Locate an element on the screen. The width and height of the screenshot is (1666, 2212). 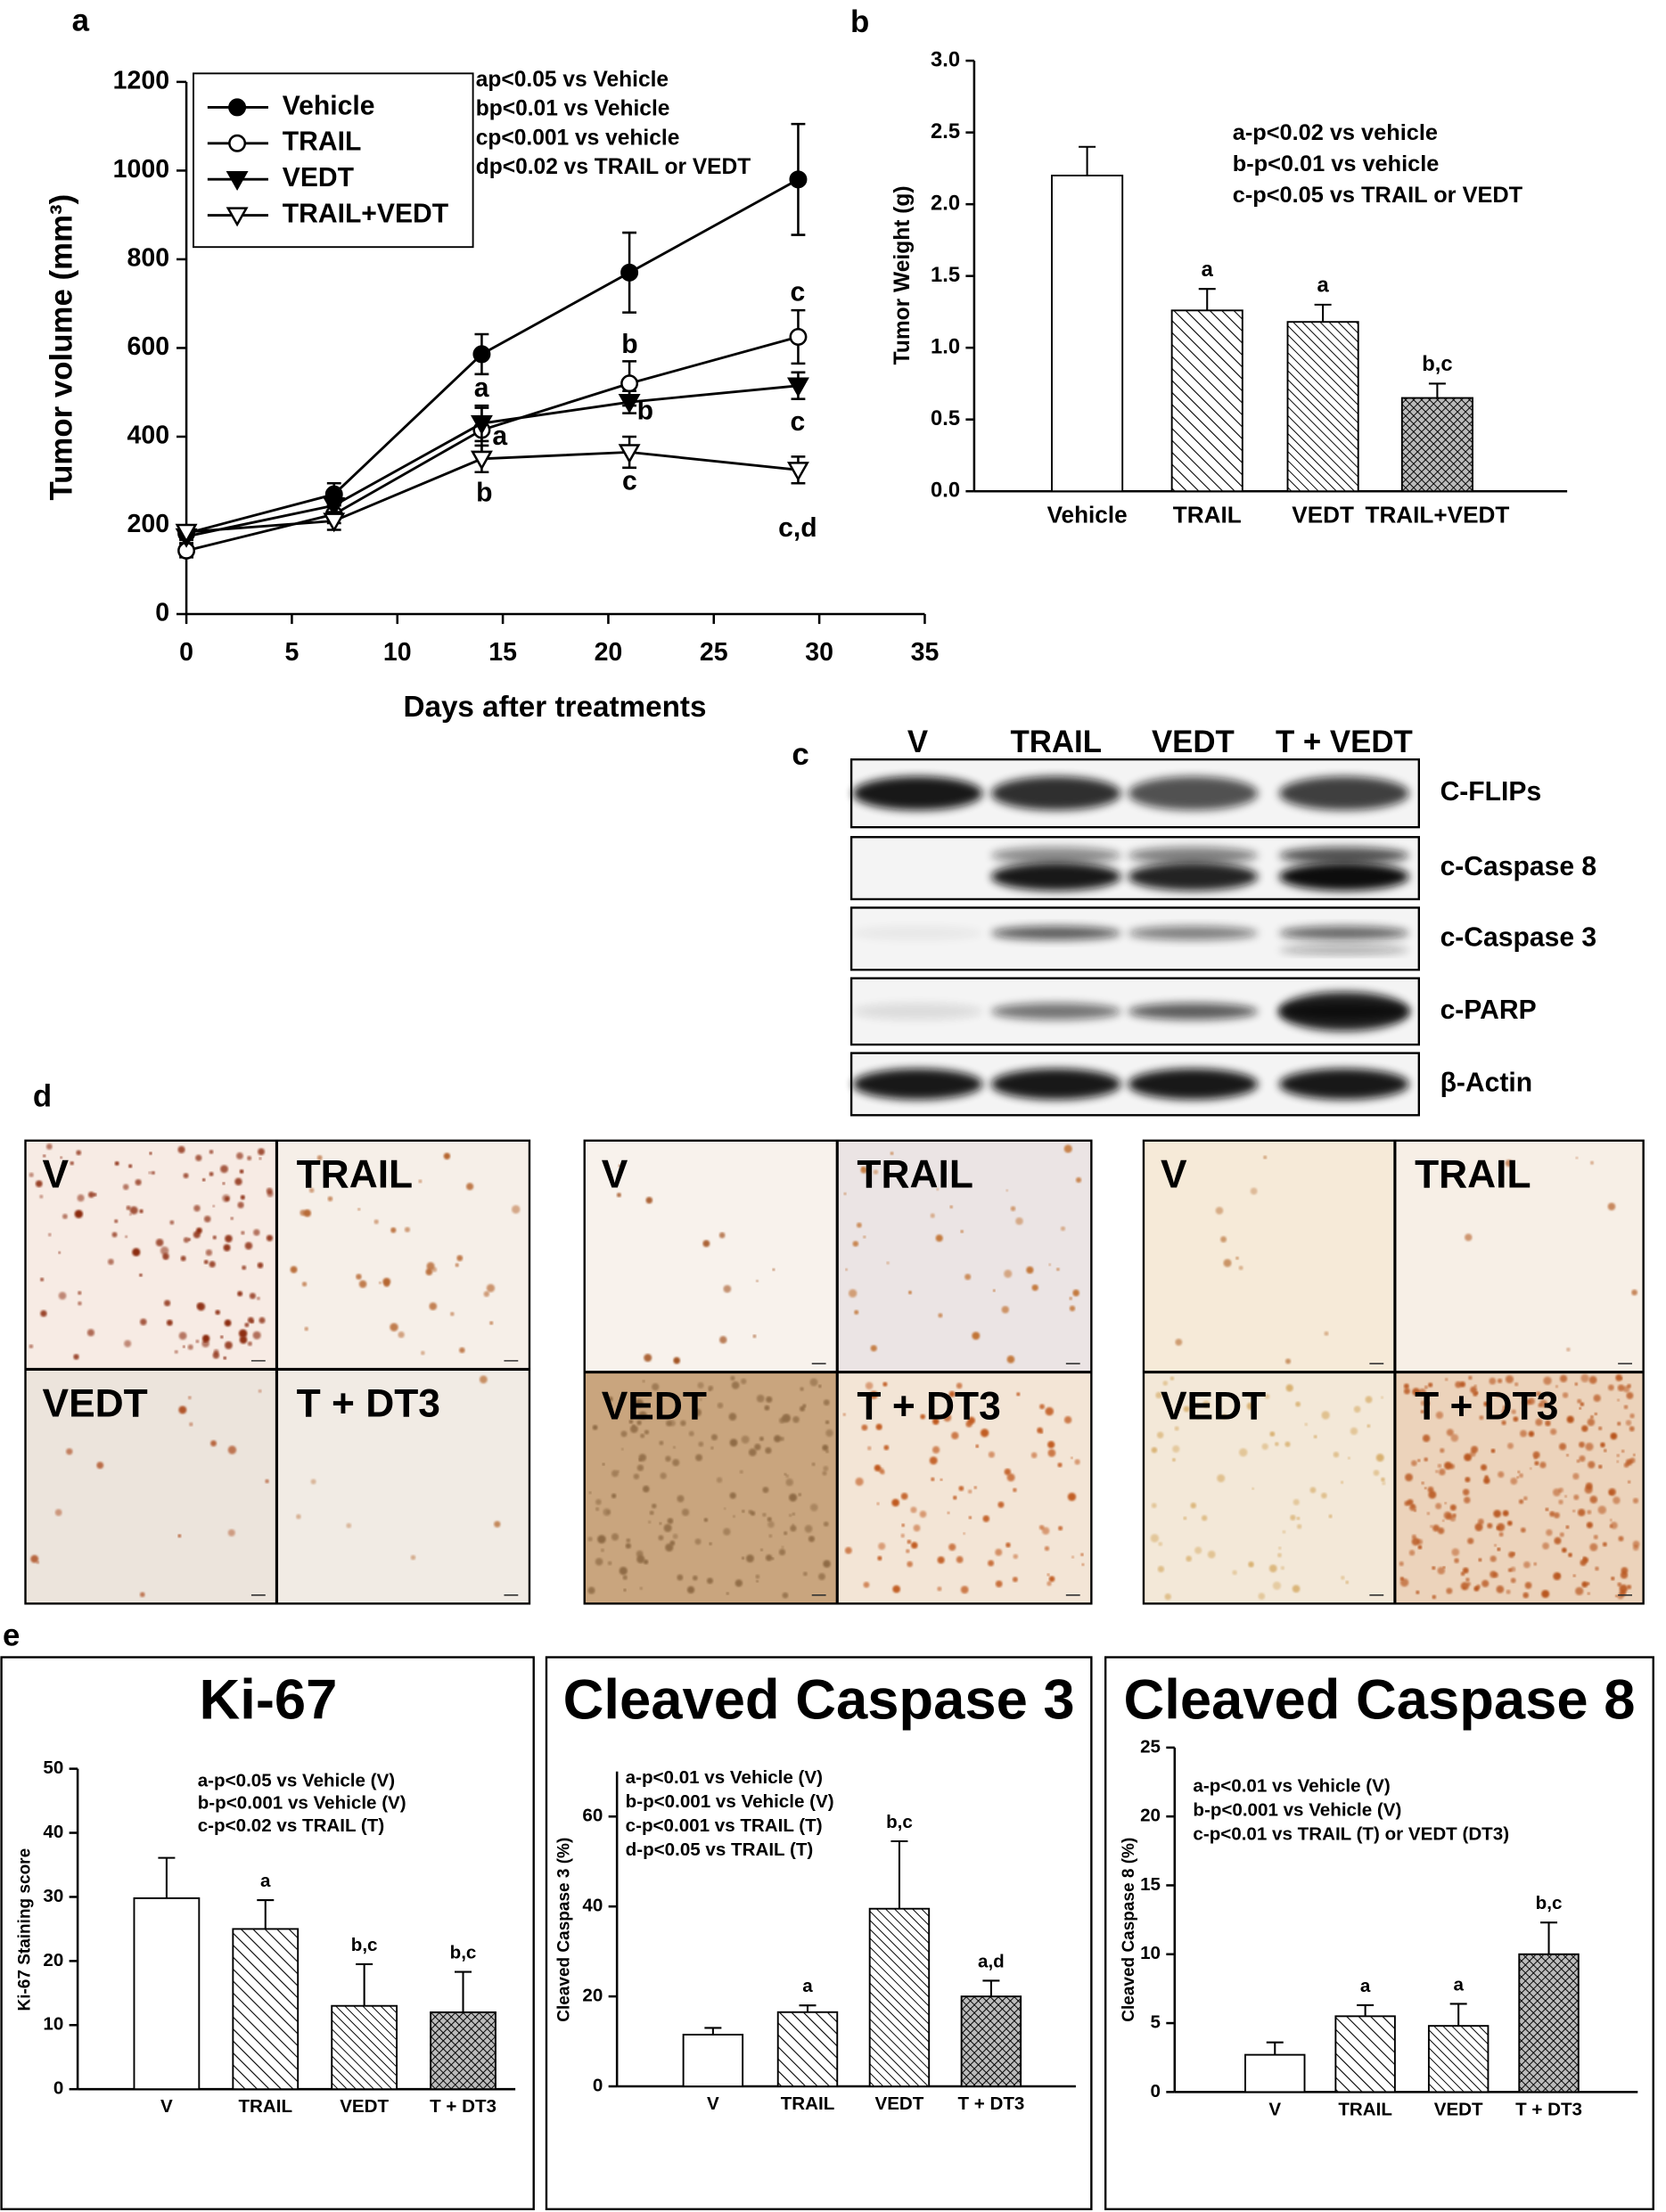
y-tick-label: 5 is located at coordinates (1156, 2021).